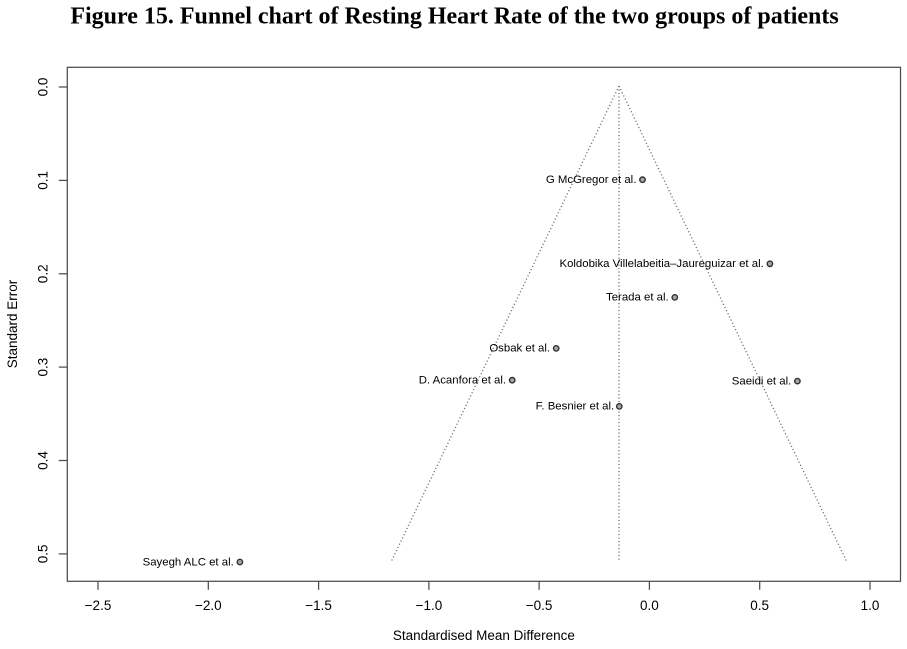 This screenshot has height=649, width=907. I want to click on svg-text: 1.0, so click(870, 605).